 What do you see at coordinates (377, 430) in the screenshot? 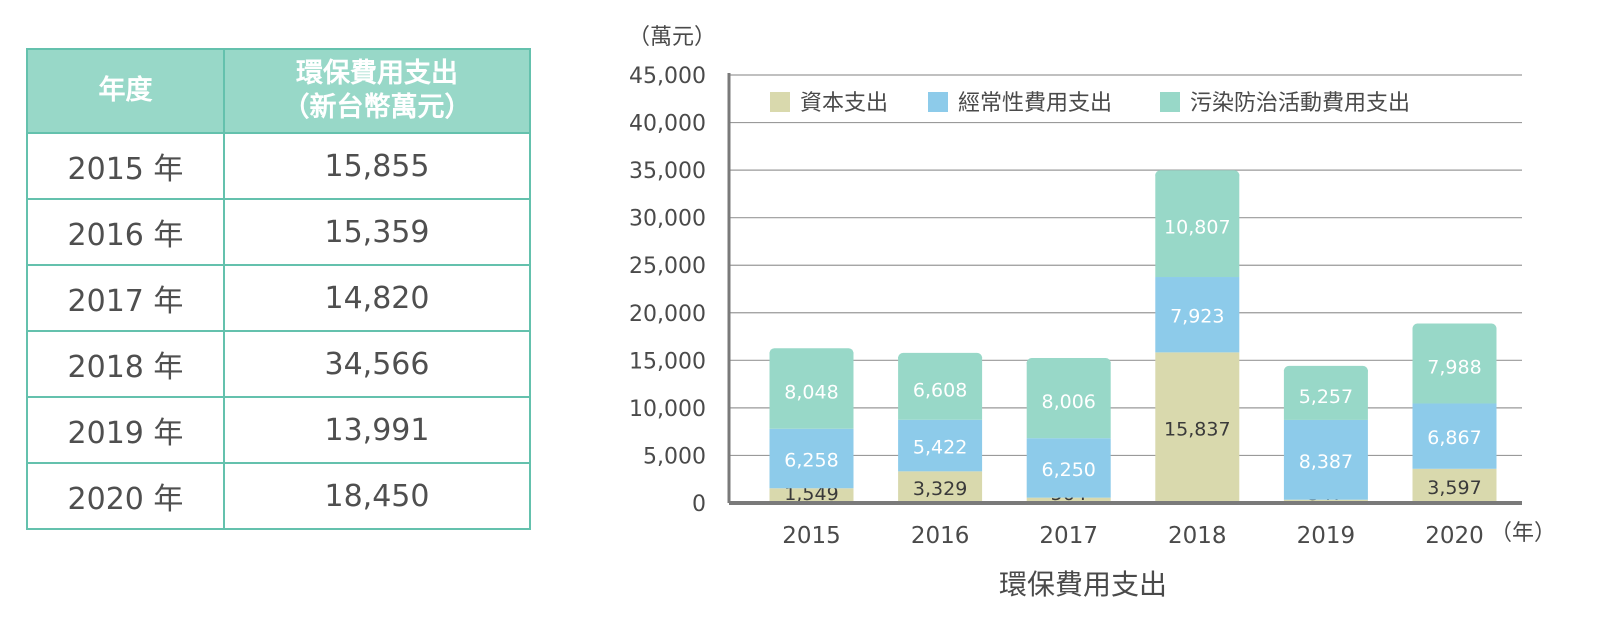
I see `row-value: 13,991` at bounding box center [377, 430].